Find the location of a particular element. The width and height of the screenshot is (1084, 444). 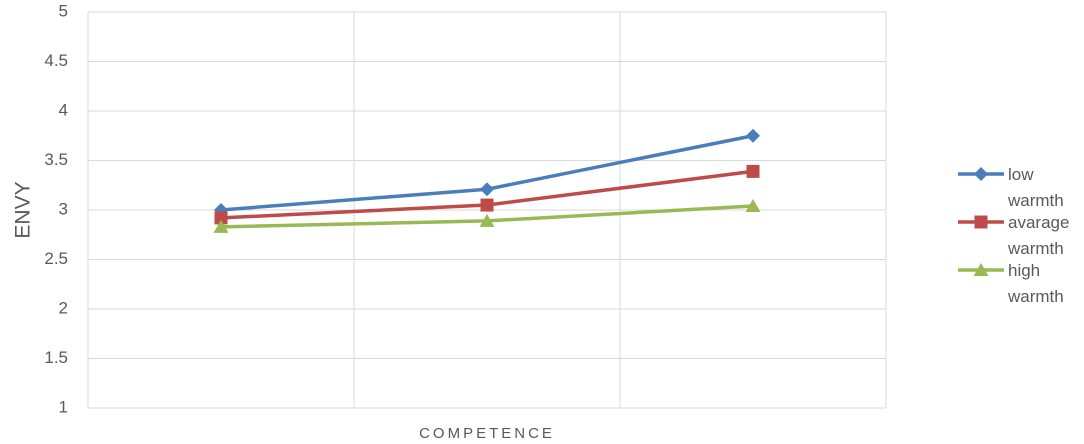

legend-label: avarage warmth is located at coordinates (1039, 235).